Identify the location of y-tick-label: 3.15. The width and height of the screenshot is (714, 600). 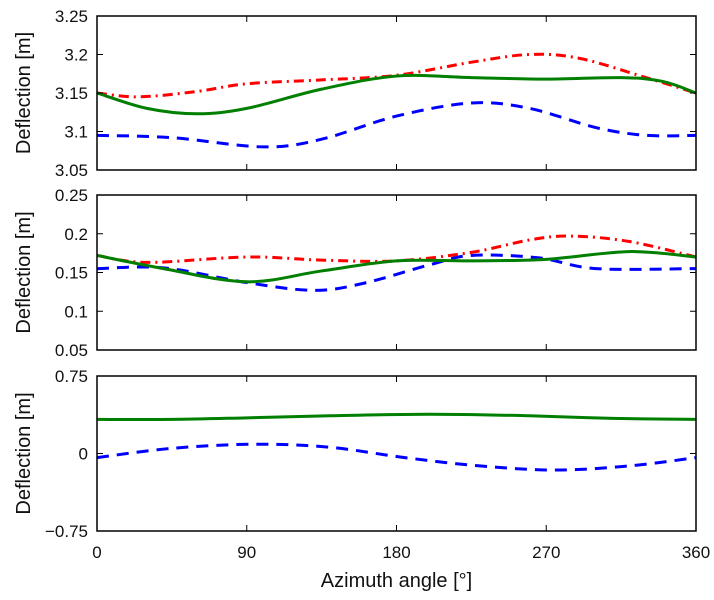
(71, 93).